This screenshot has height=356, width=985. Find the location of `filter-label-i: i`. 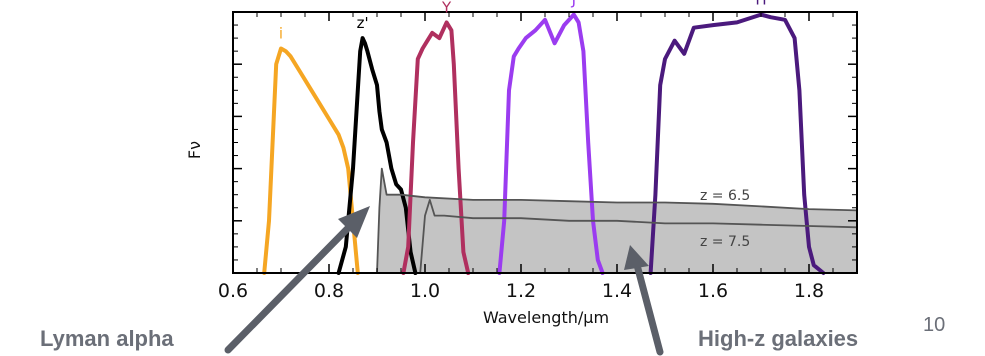

filter-label-i: i is located at coordinates (281, 34).